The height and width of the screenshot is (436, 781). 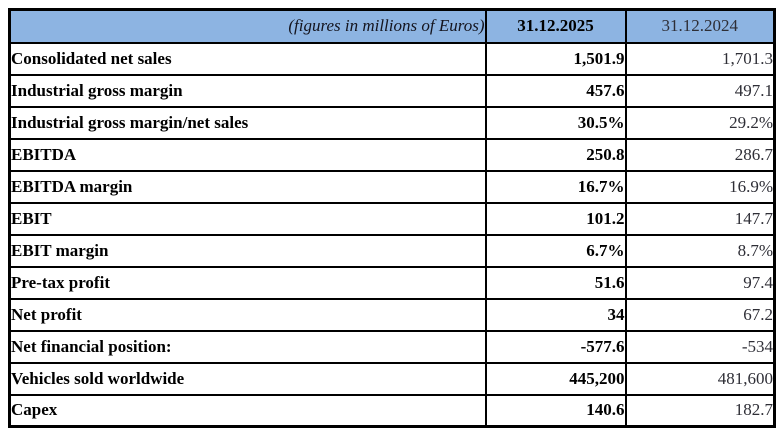 What do you see at coordinates (247, 186) in the screenshot?
I see `row-label: EBITDA margin` at bounding box center [247, 186].